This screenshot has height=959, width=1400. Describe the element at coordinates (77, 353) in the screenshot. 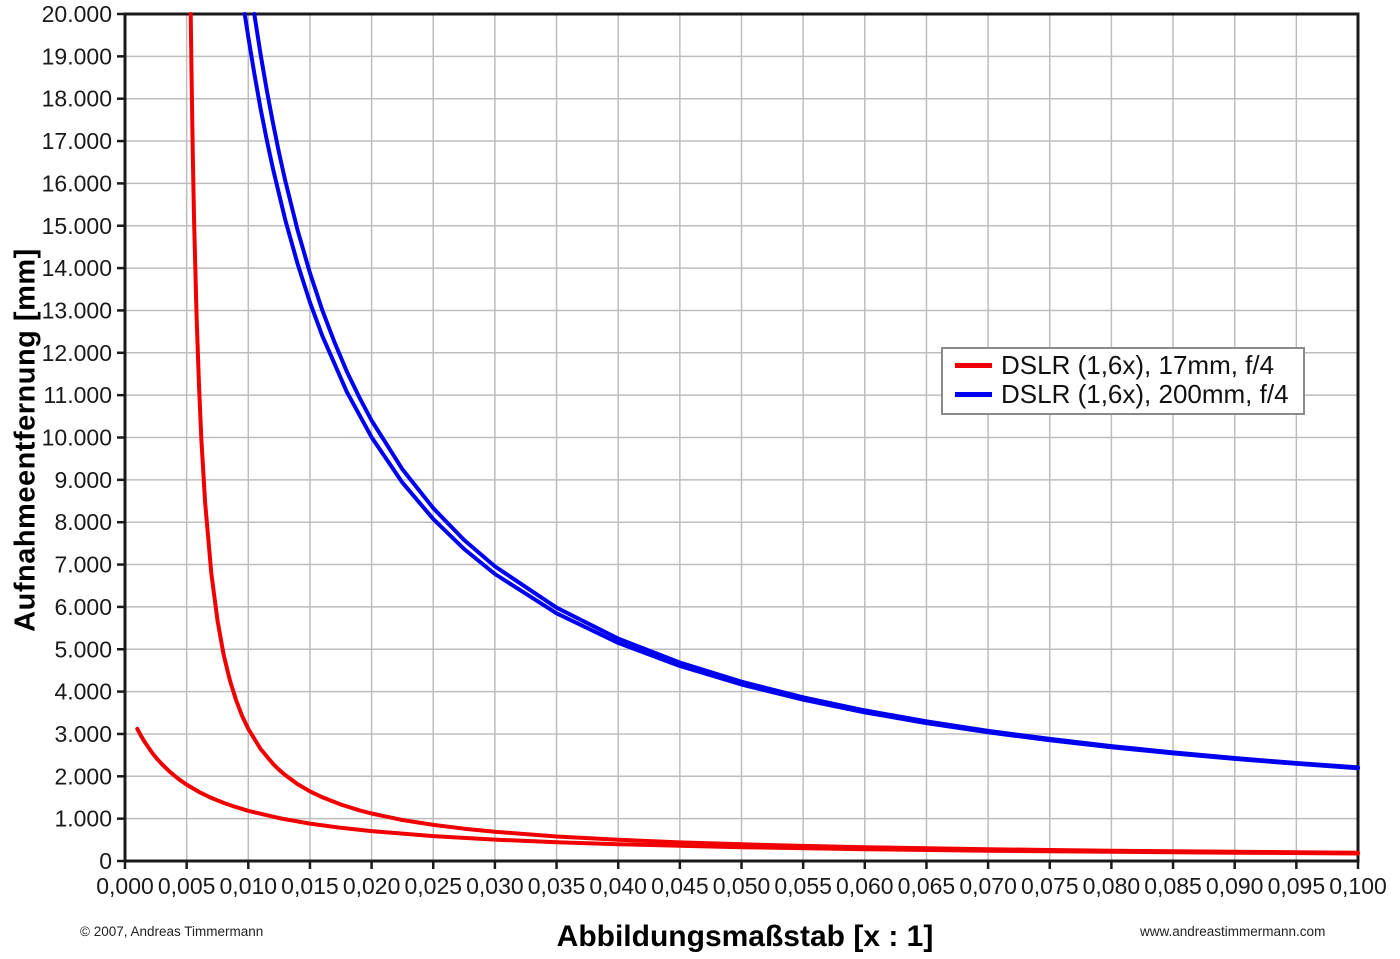

I see `svg-text: 12.000` at that location.